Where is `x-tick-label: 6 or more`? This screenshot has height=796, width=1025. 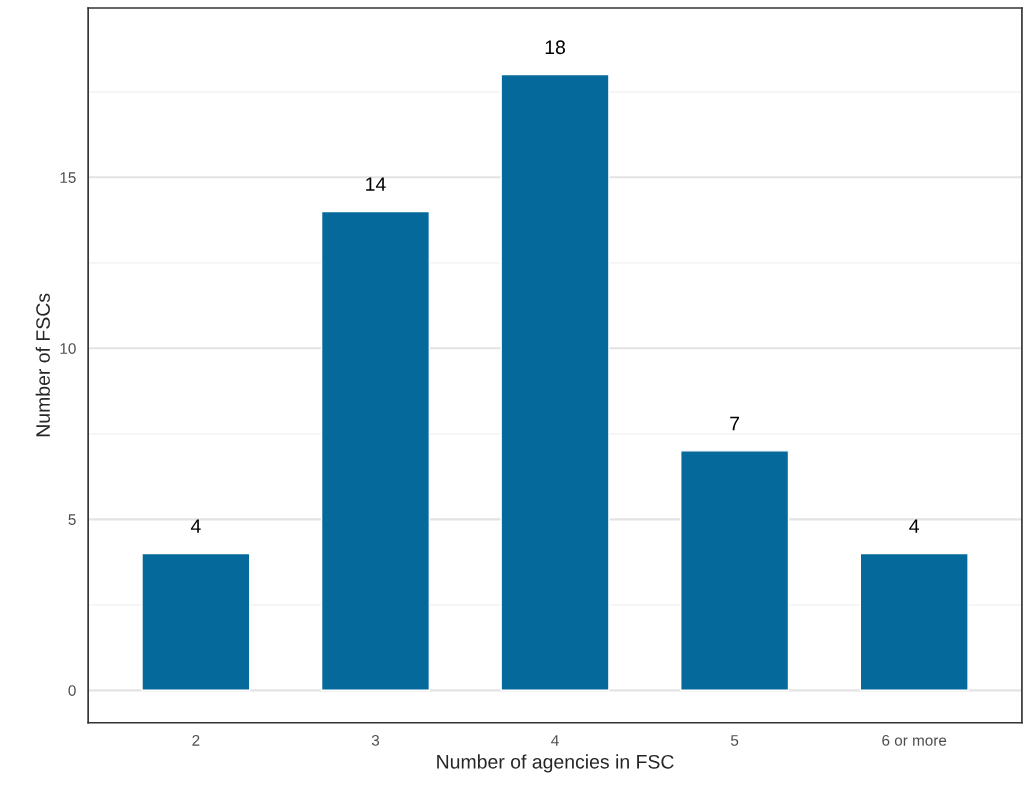
x-tick-label: 6 or more is located at coordinates (914, 740).